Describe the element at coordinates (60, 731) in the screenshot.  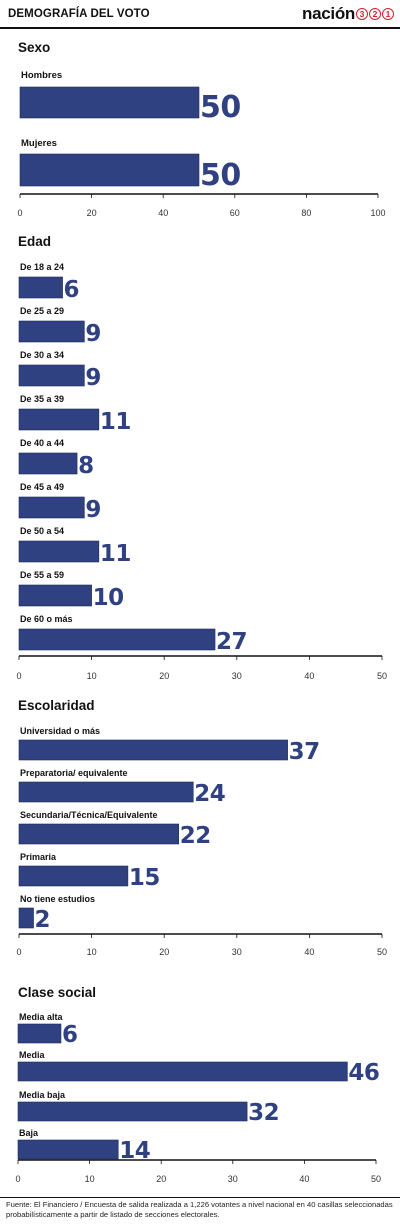
I see `category-label: Universidad o más` at that location.